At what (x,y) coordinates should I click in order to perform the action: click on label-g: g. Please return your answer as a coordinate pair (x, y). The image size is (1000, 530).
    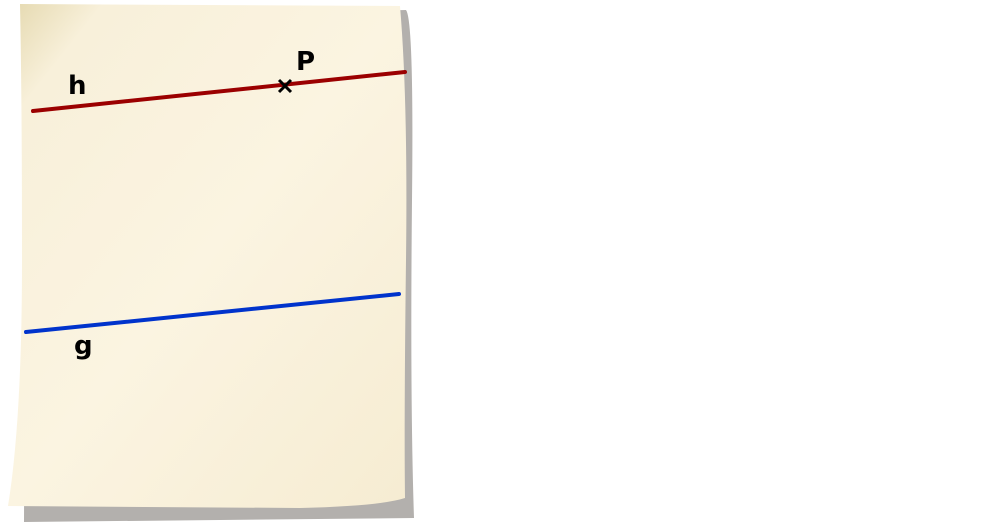
    Looking at the image, I should click on (83, 346).